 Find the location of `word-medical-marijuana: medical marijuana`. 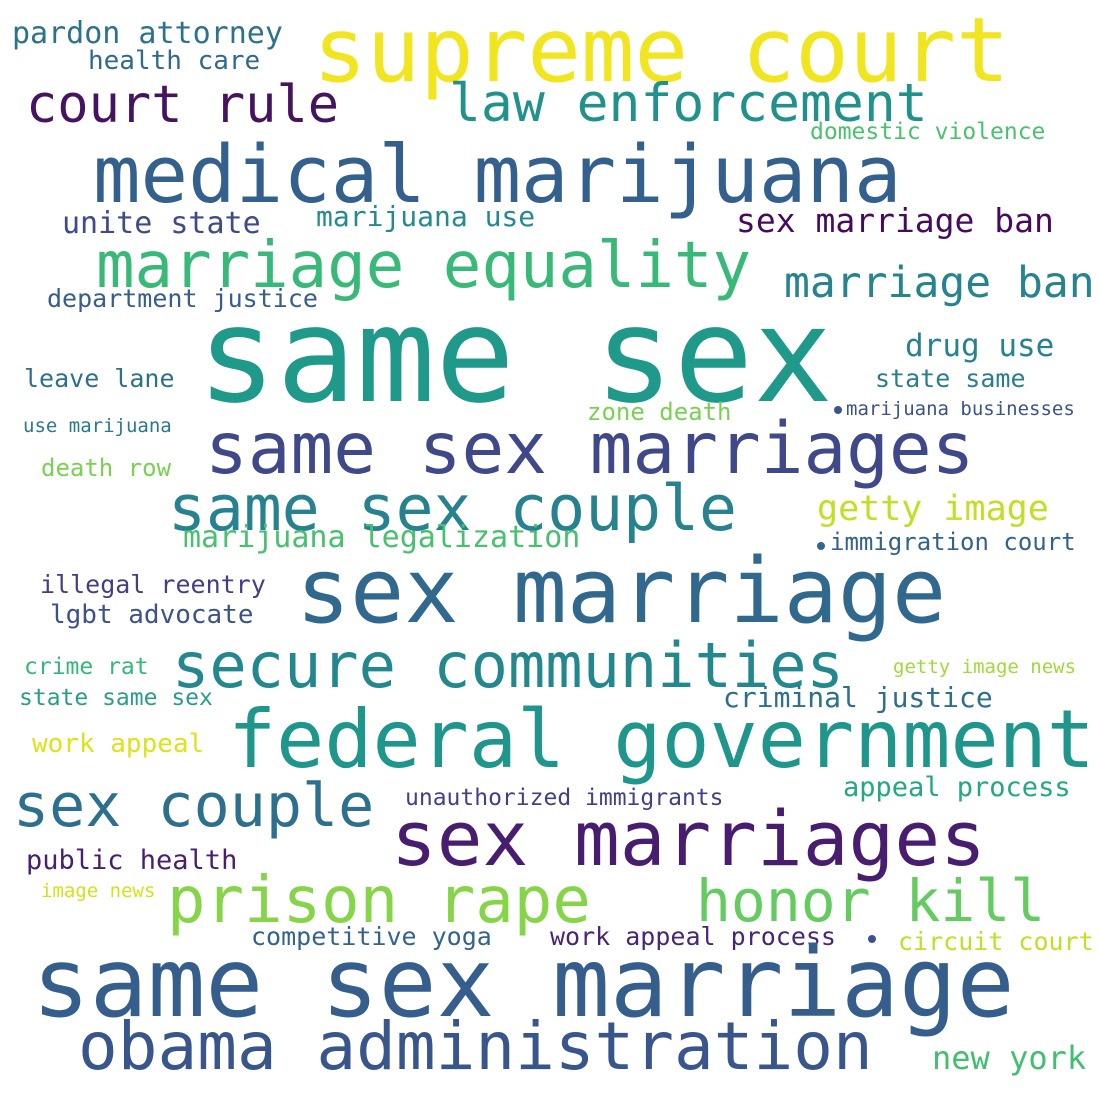

word-medical-marijuana: medical marijuana is located at coordinates (497, 175).